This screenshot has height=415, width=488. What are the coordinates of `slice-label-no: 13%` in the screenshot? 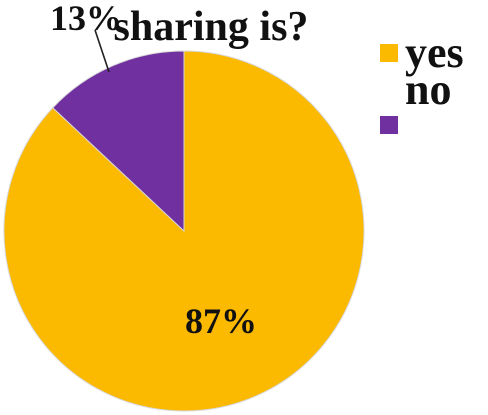 It's located at (86, 19).